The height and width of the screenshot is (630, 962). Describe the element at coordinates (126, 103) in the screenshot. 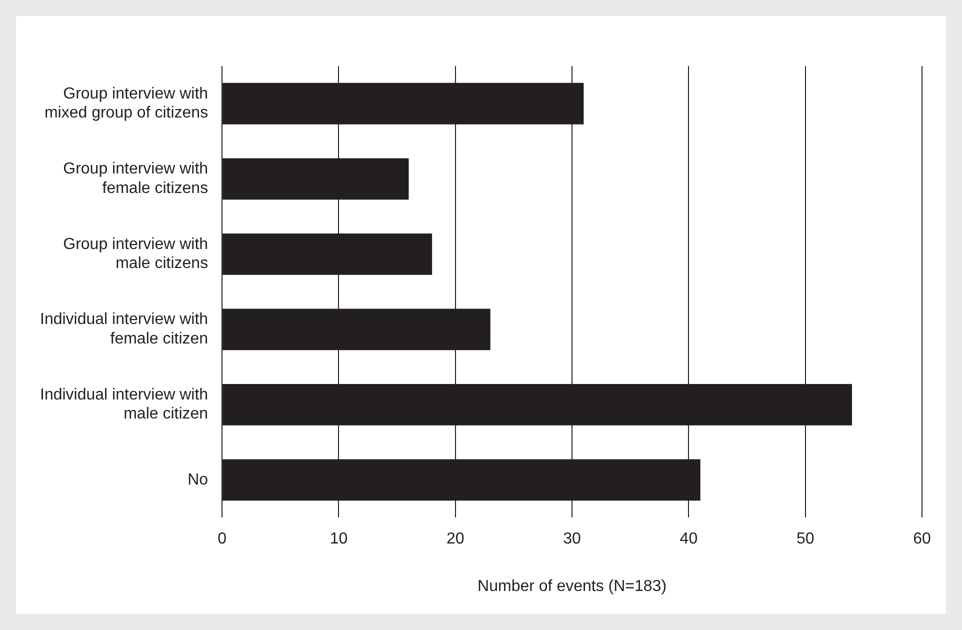

I see `y-tick-label: Group interview with mixed group of citizens` at that location.